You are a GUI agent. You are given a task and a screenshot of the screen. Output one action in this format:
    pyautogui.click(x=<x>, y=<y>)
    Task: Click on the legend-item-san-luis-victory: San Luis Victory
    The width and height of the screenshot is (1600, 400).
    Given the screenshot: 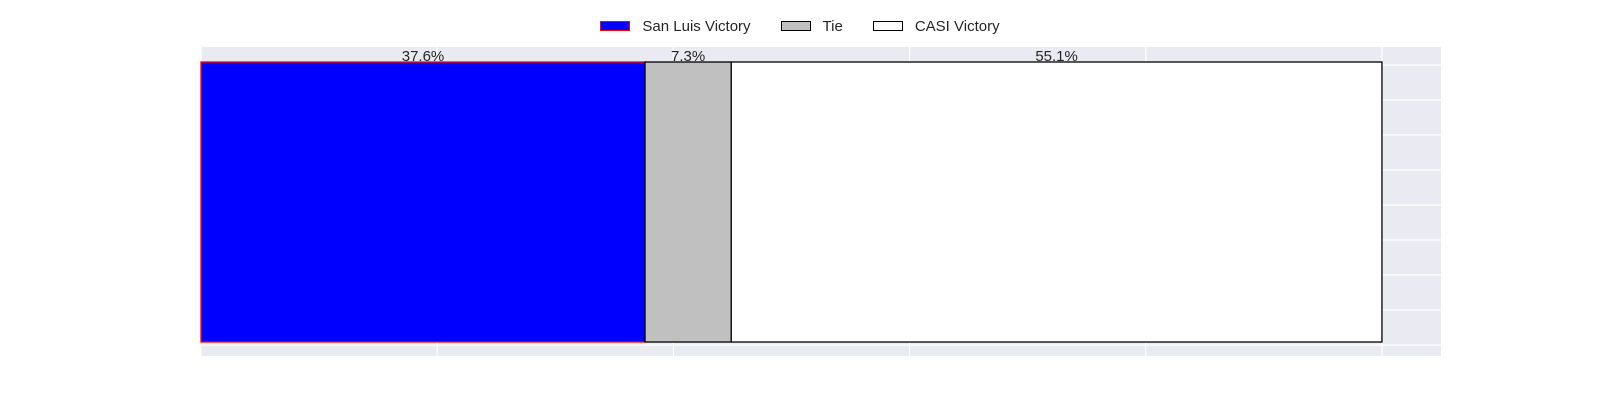 What is the action you would take?
    pyautogui.click(x=675, y=26)
    